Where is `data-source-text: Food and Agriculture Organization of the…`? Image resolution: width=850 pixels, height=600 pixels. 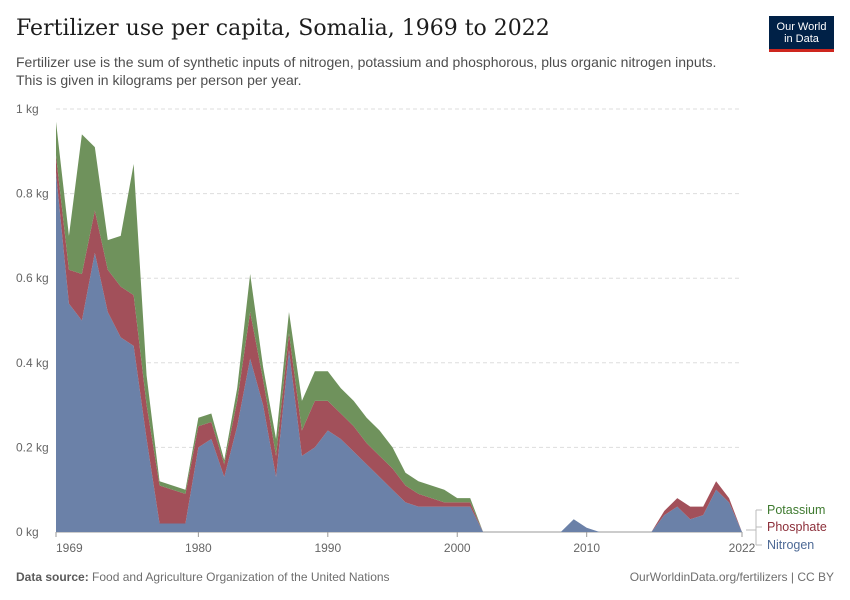
data-source-text: Food and Agriculture Organization of the… is located at coordinates (241, 577).